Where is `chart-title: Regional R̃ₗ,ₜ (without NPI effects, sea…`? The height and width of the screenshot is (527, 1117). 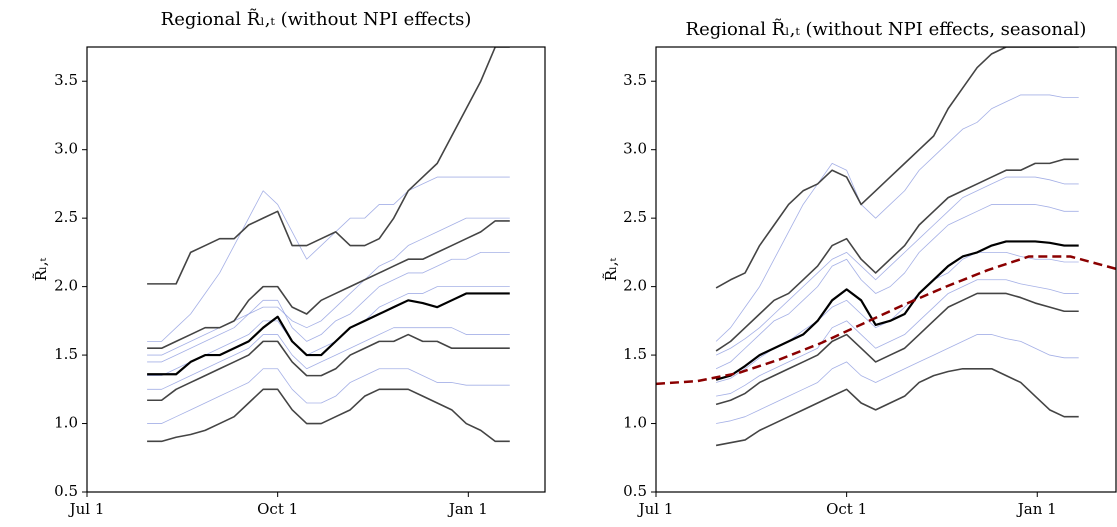
chart-title: Regional R̃ₗ,ₜ (without NPI effects, sea… is located at coordinates (886, 29).